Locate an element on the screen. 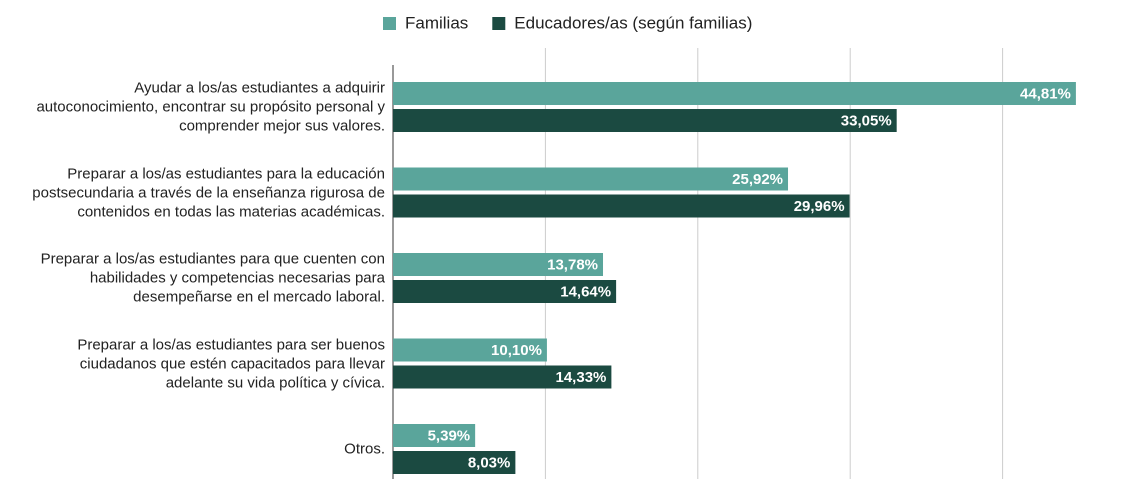 The height and width of the screenshot is (479, 1146). value-label: 14,64% is located at coordinates (585, 291).